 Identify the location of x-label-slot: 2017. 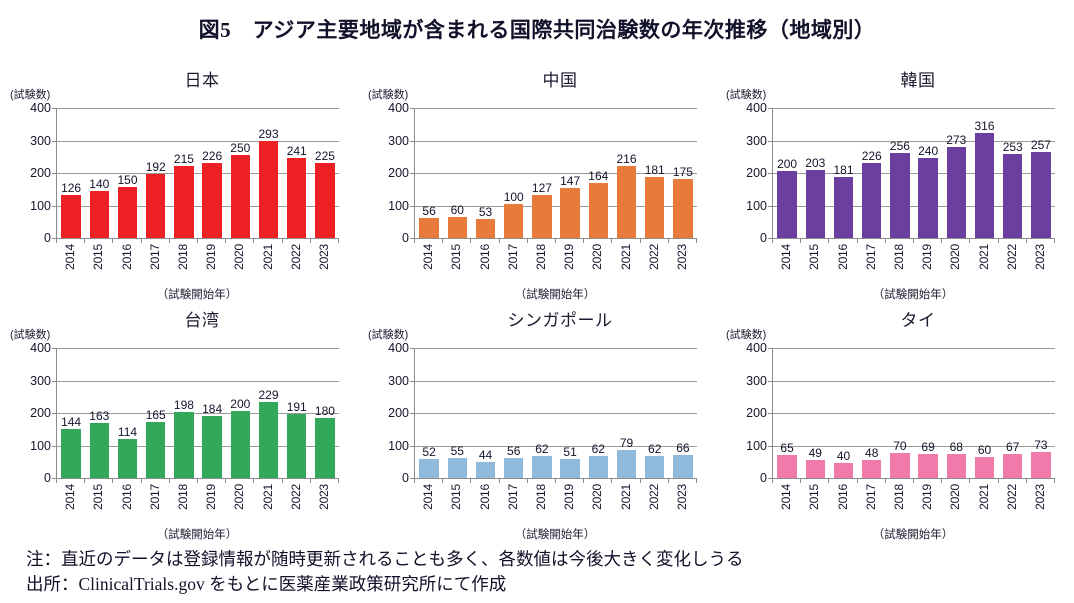
(871, 505).